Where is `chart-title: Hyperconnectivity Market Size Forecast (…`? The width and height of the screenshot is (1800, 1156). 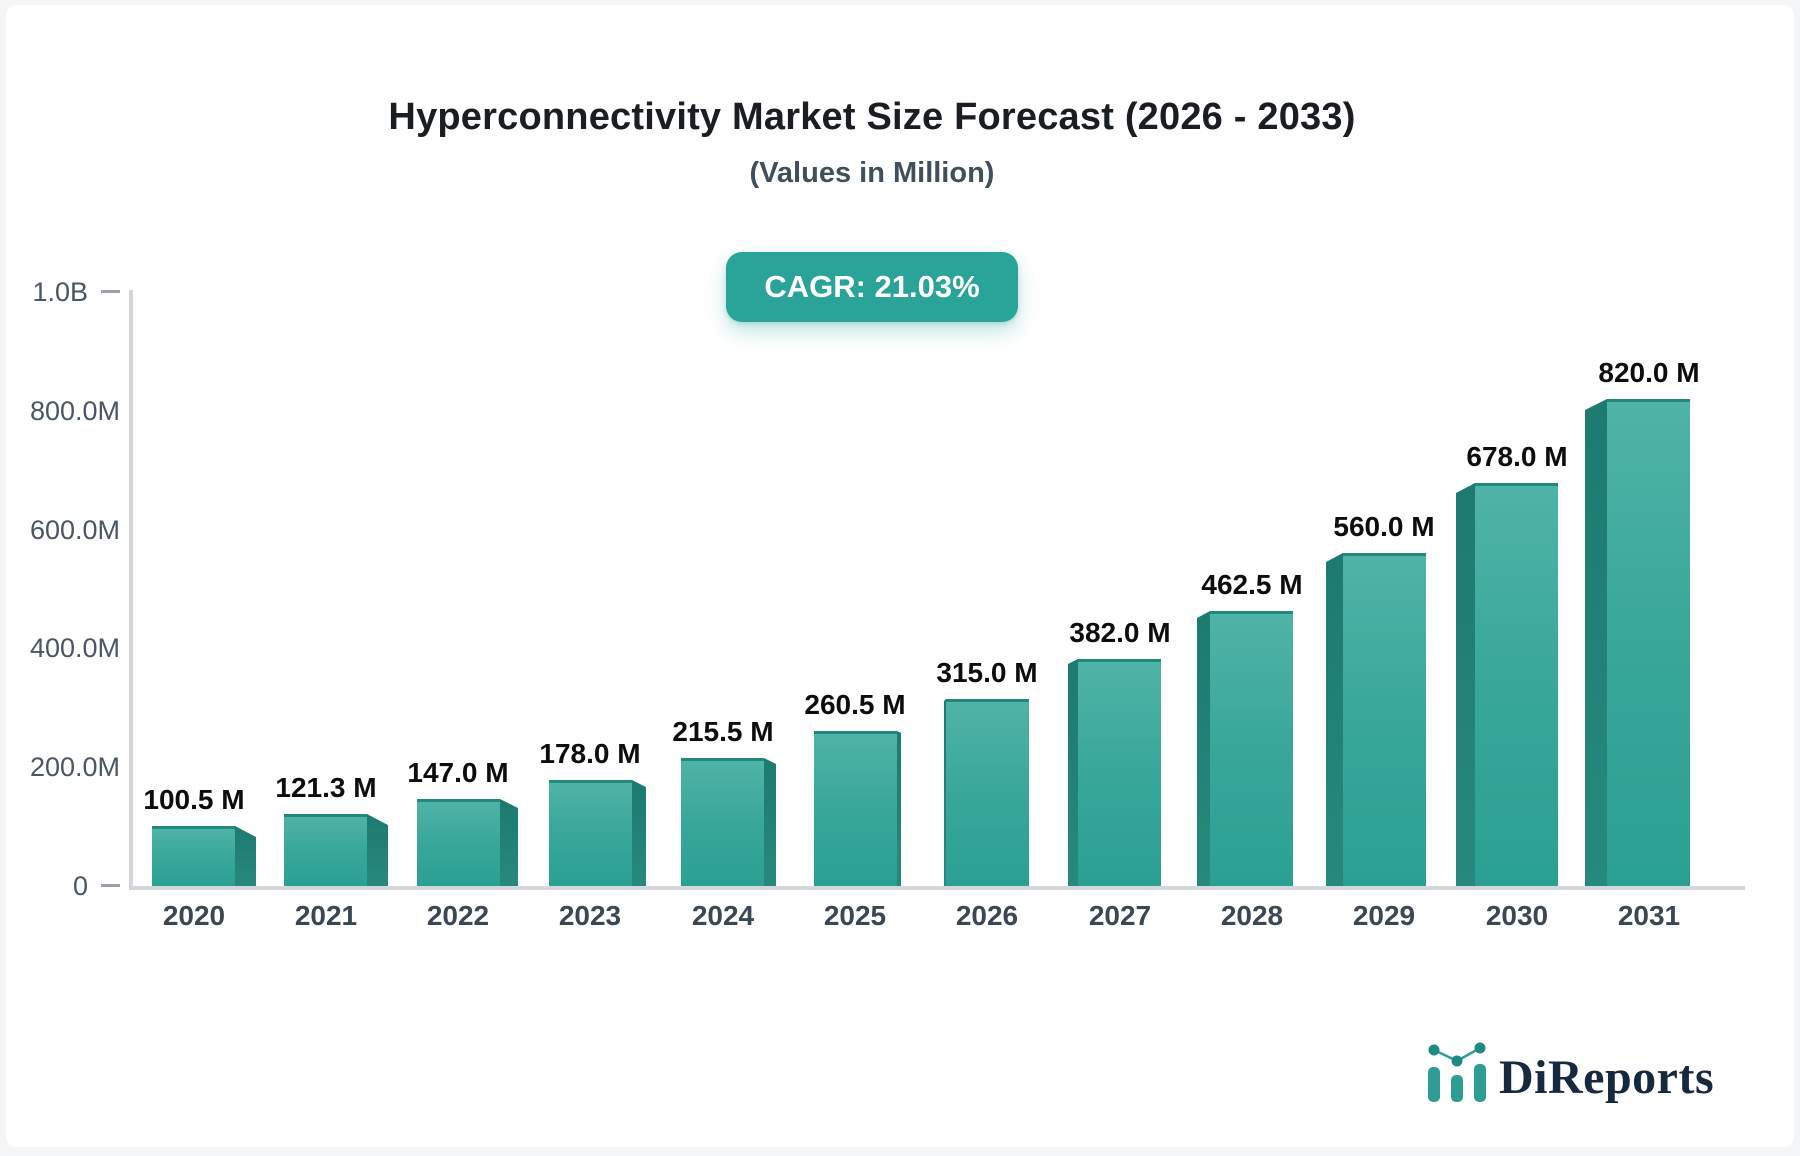 chart-title: Hyperconnectivity Market Size Forecast (… is located at coordinates (872, 117).